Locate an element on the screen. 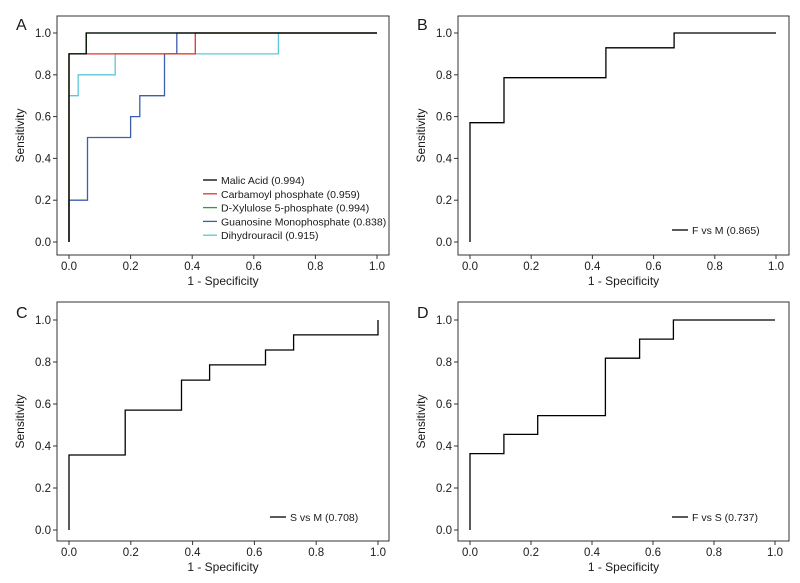 This screenshot has width=800, height=583. panel-b-legend: F vs M (0.865) is located at coordinates (716, 231).